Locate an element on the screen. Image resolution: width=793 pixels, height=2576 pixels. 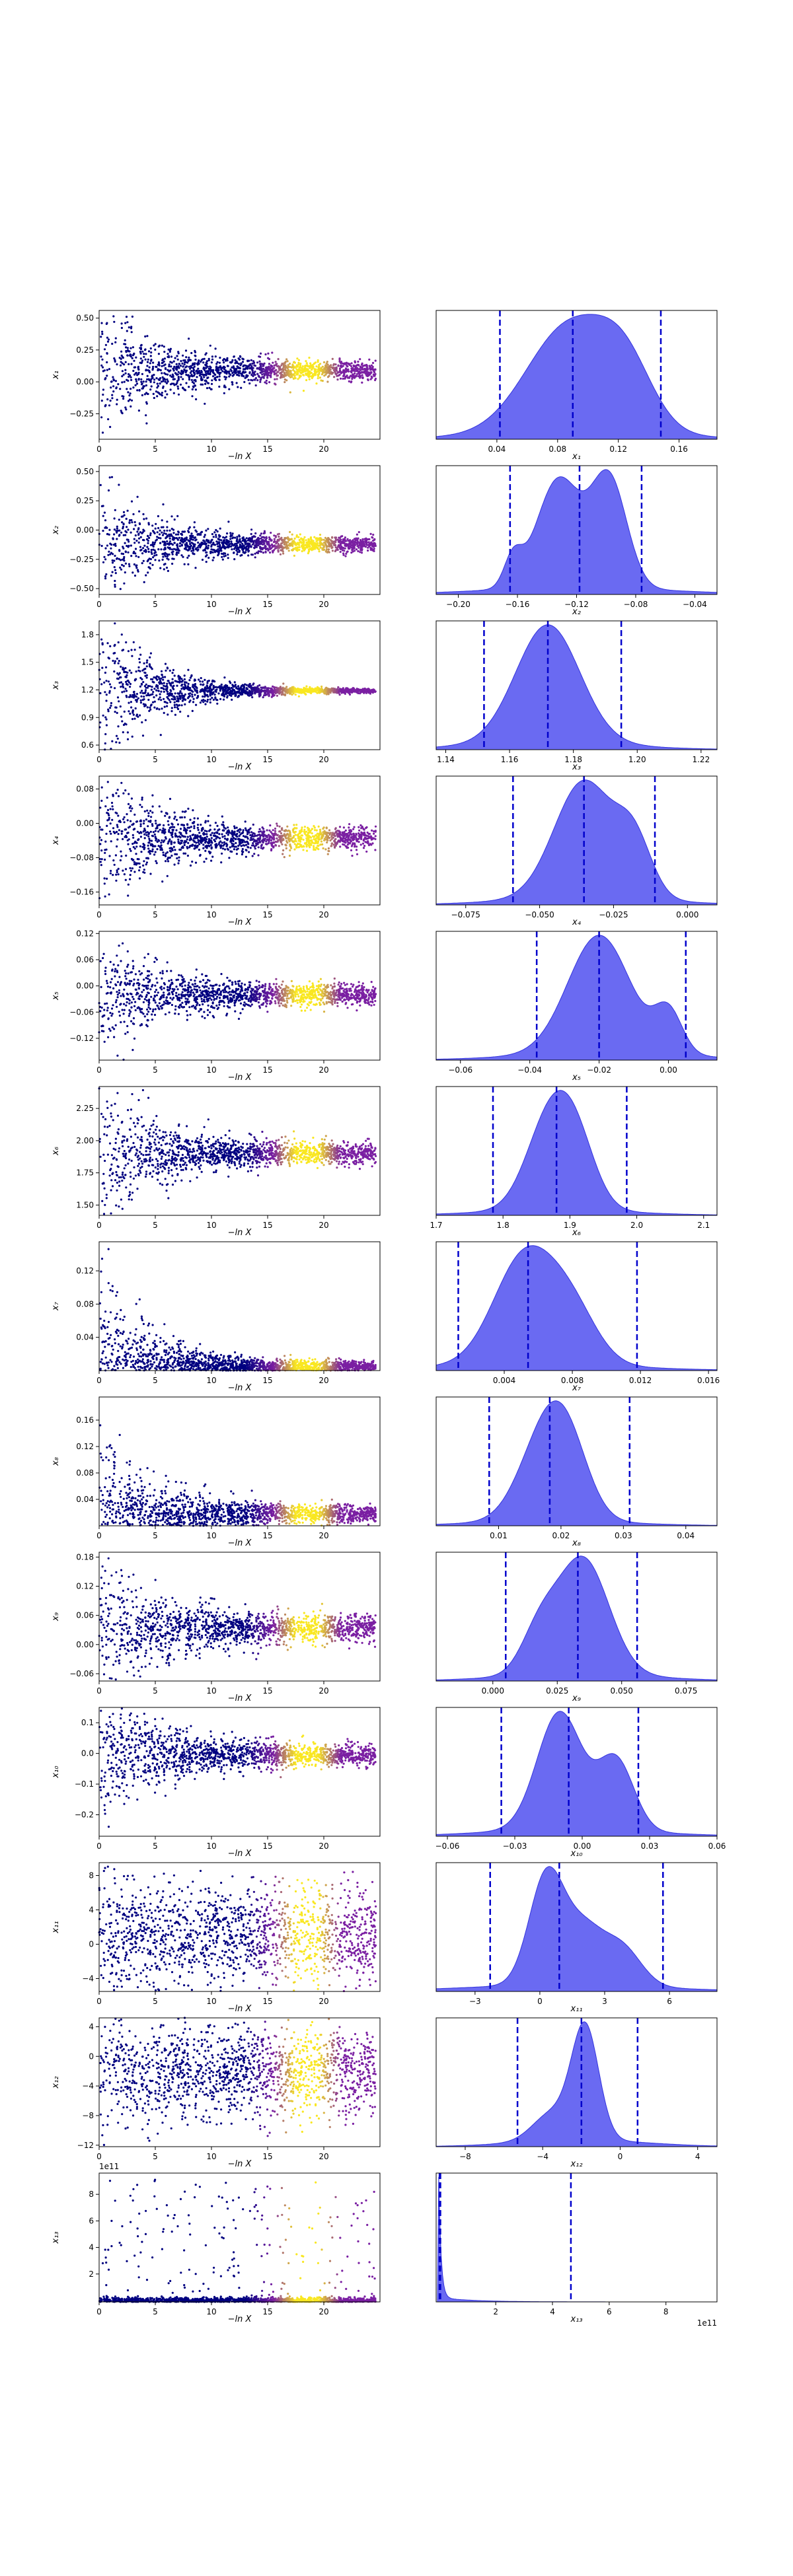
posterior-x-tick-label: 1.14 is located at coordinates (446, 759).